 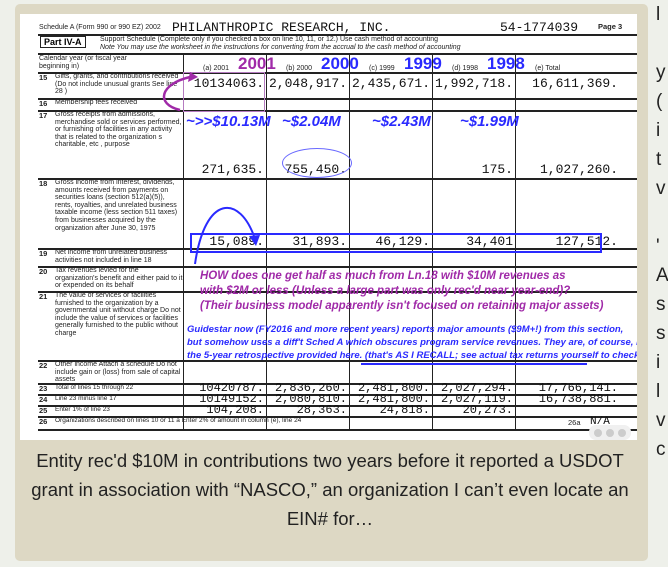 What do you see at coordinates (235, 410) in the screenshot?
I see `cell-value: 104,208.` at bounding box center [235, 410].